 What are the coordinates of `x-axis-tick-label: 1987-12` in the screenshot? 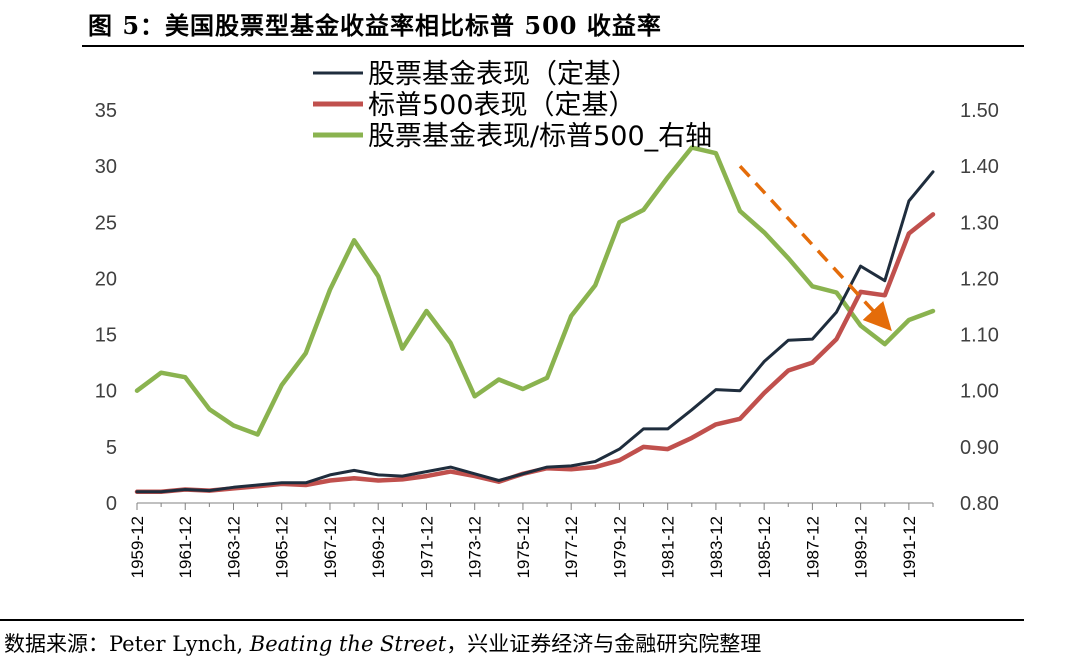 It's located at (812, 547).